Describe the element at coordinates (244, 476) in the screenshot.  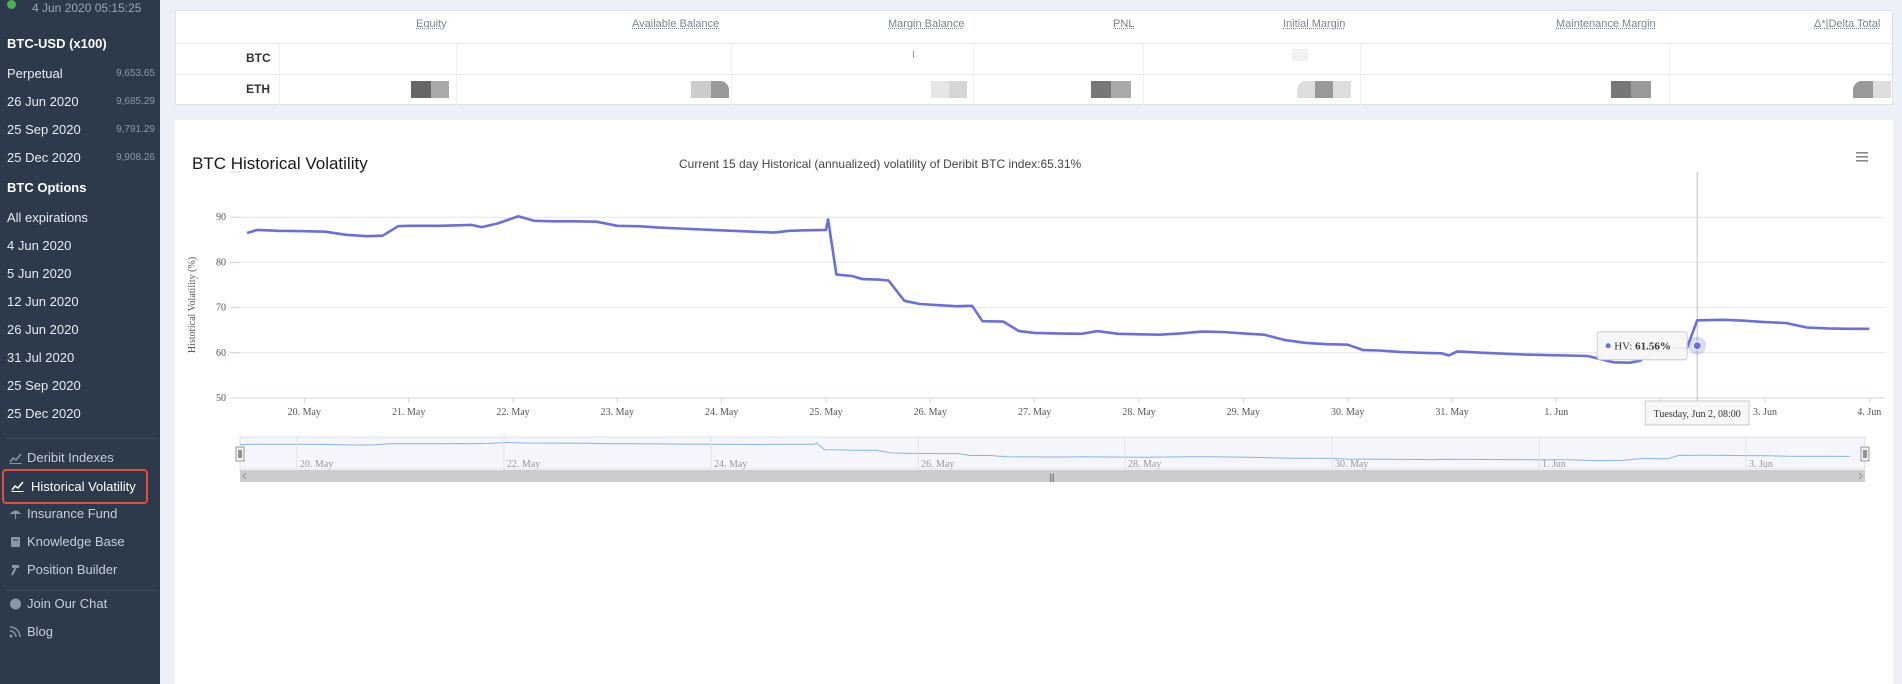
I see `scroll-left-arrow-icon` at that location.